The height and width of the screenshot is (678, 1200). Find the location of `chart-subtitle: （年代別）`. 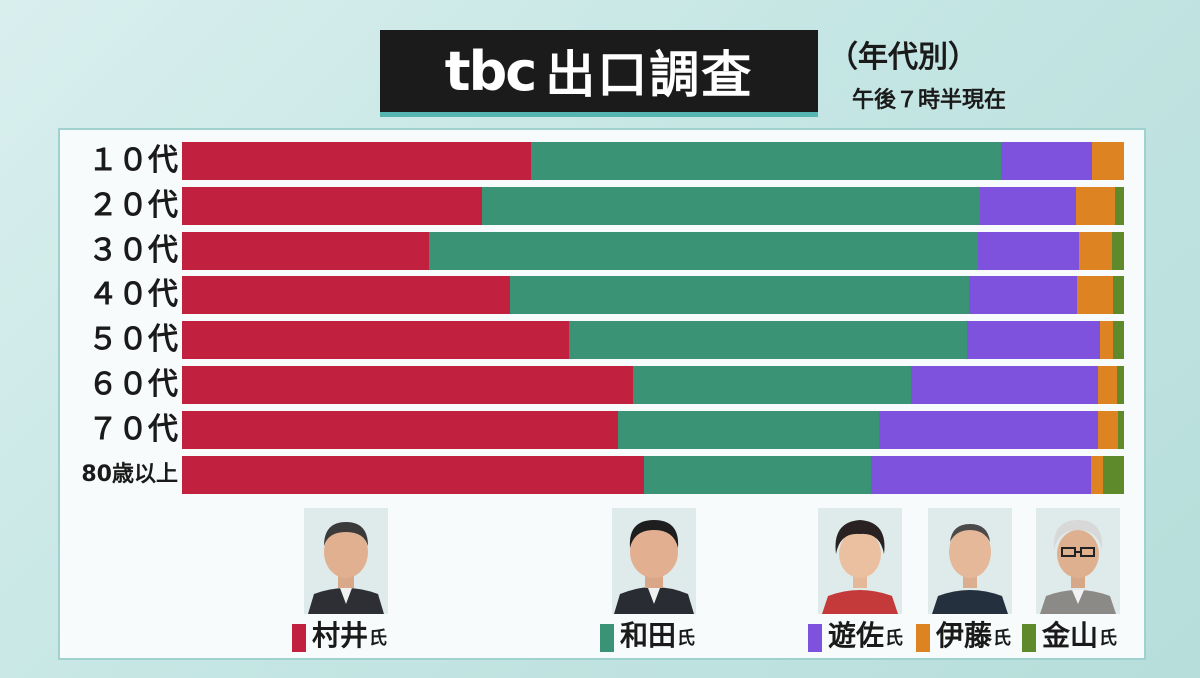

chart-subtitle: （年代別） is located at coordinates (903, 57).